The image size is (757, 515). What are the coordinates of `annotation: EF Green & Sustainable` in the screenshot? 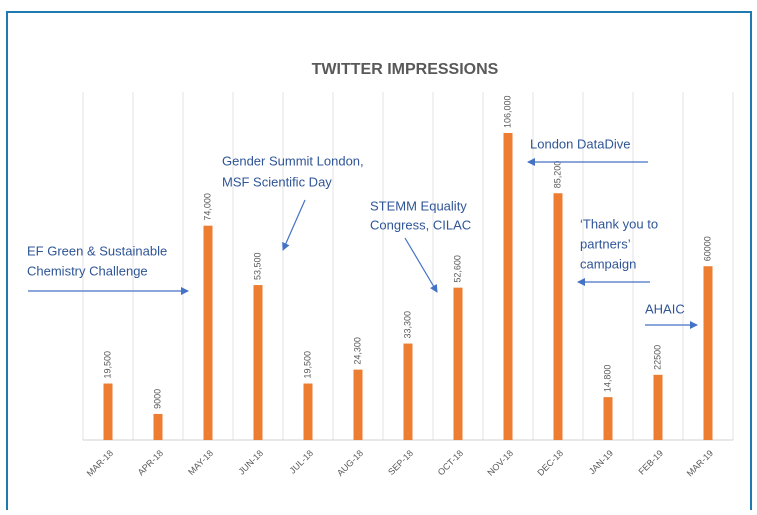 It's located at (97, 250).